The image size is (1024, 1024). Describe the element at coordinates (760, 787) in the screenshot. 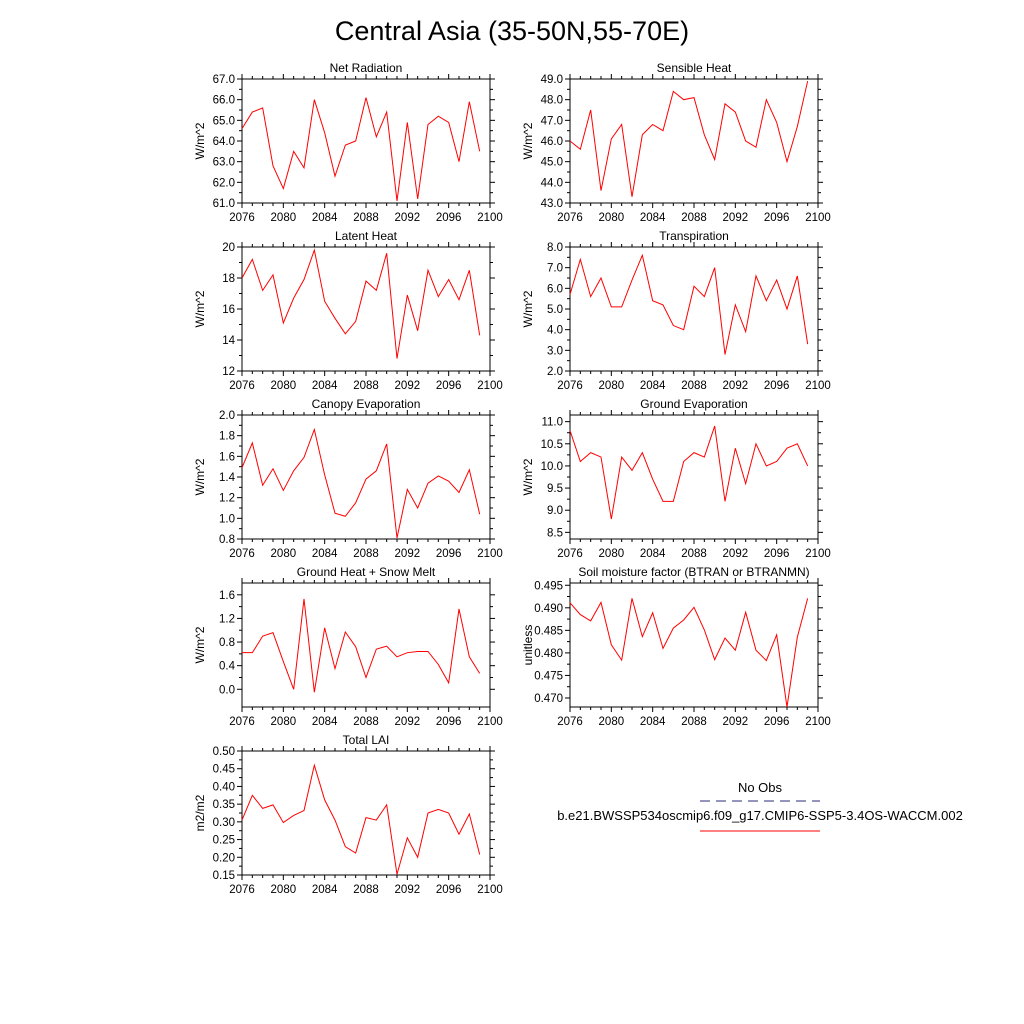

I see `legend-label-obs: No Obs` at that location.